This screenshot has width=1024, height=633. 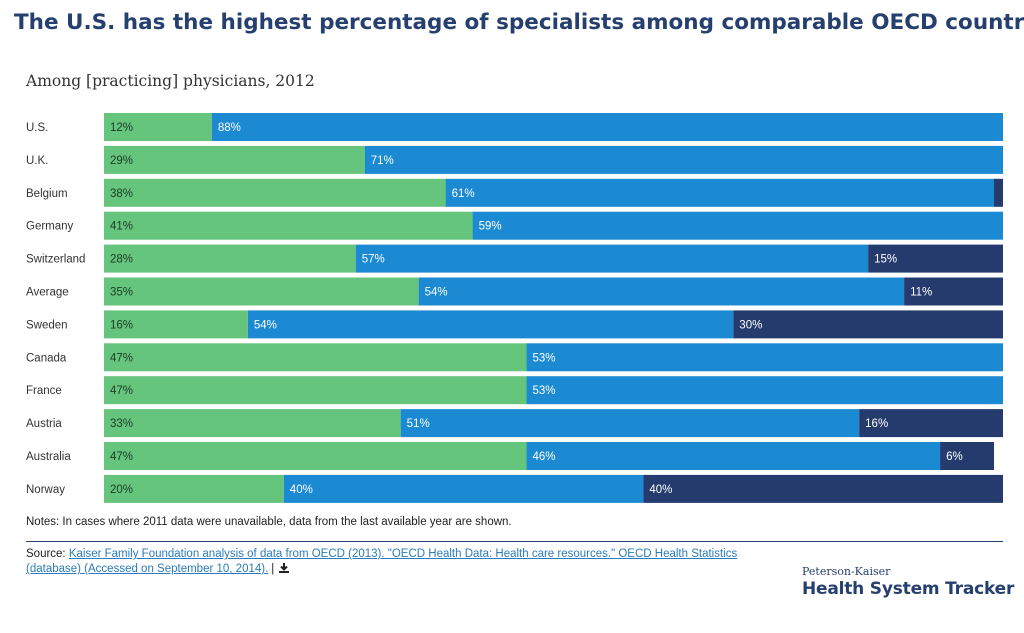 I want to click on brand-main-text: Health System Tracker, so click(x=908, y=589).